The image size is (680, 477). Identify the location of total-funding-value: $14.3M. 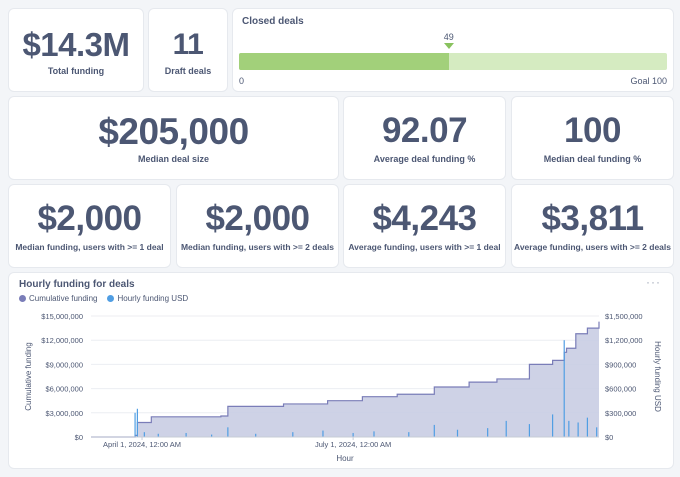
(76, 44).